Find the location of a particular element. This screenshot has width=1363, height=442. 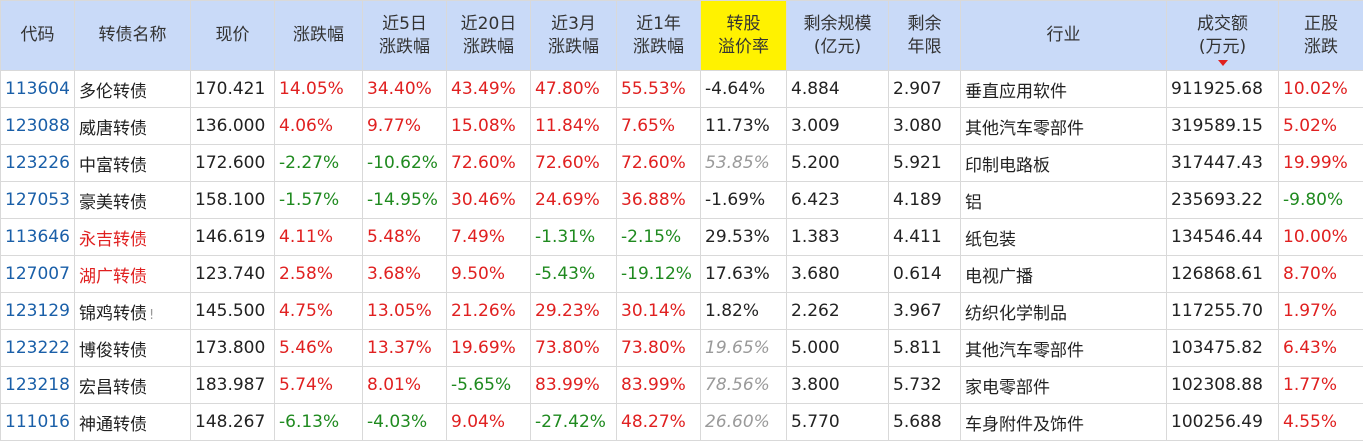

cell-stock_chg: 10.02% is located at coordinates (1320, 89).